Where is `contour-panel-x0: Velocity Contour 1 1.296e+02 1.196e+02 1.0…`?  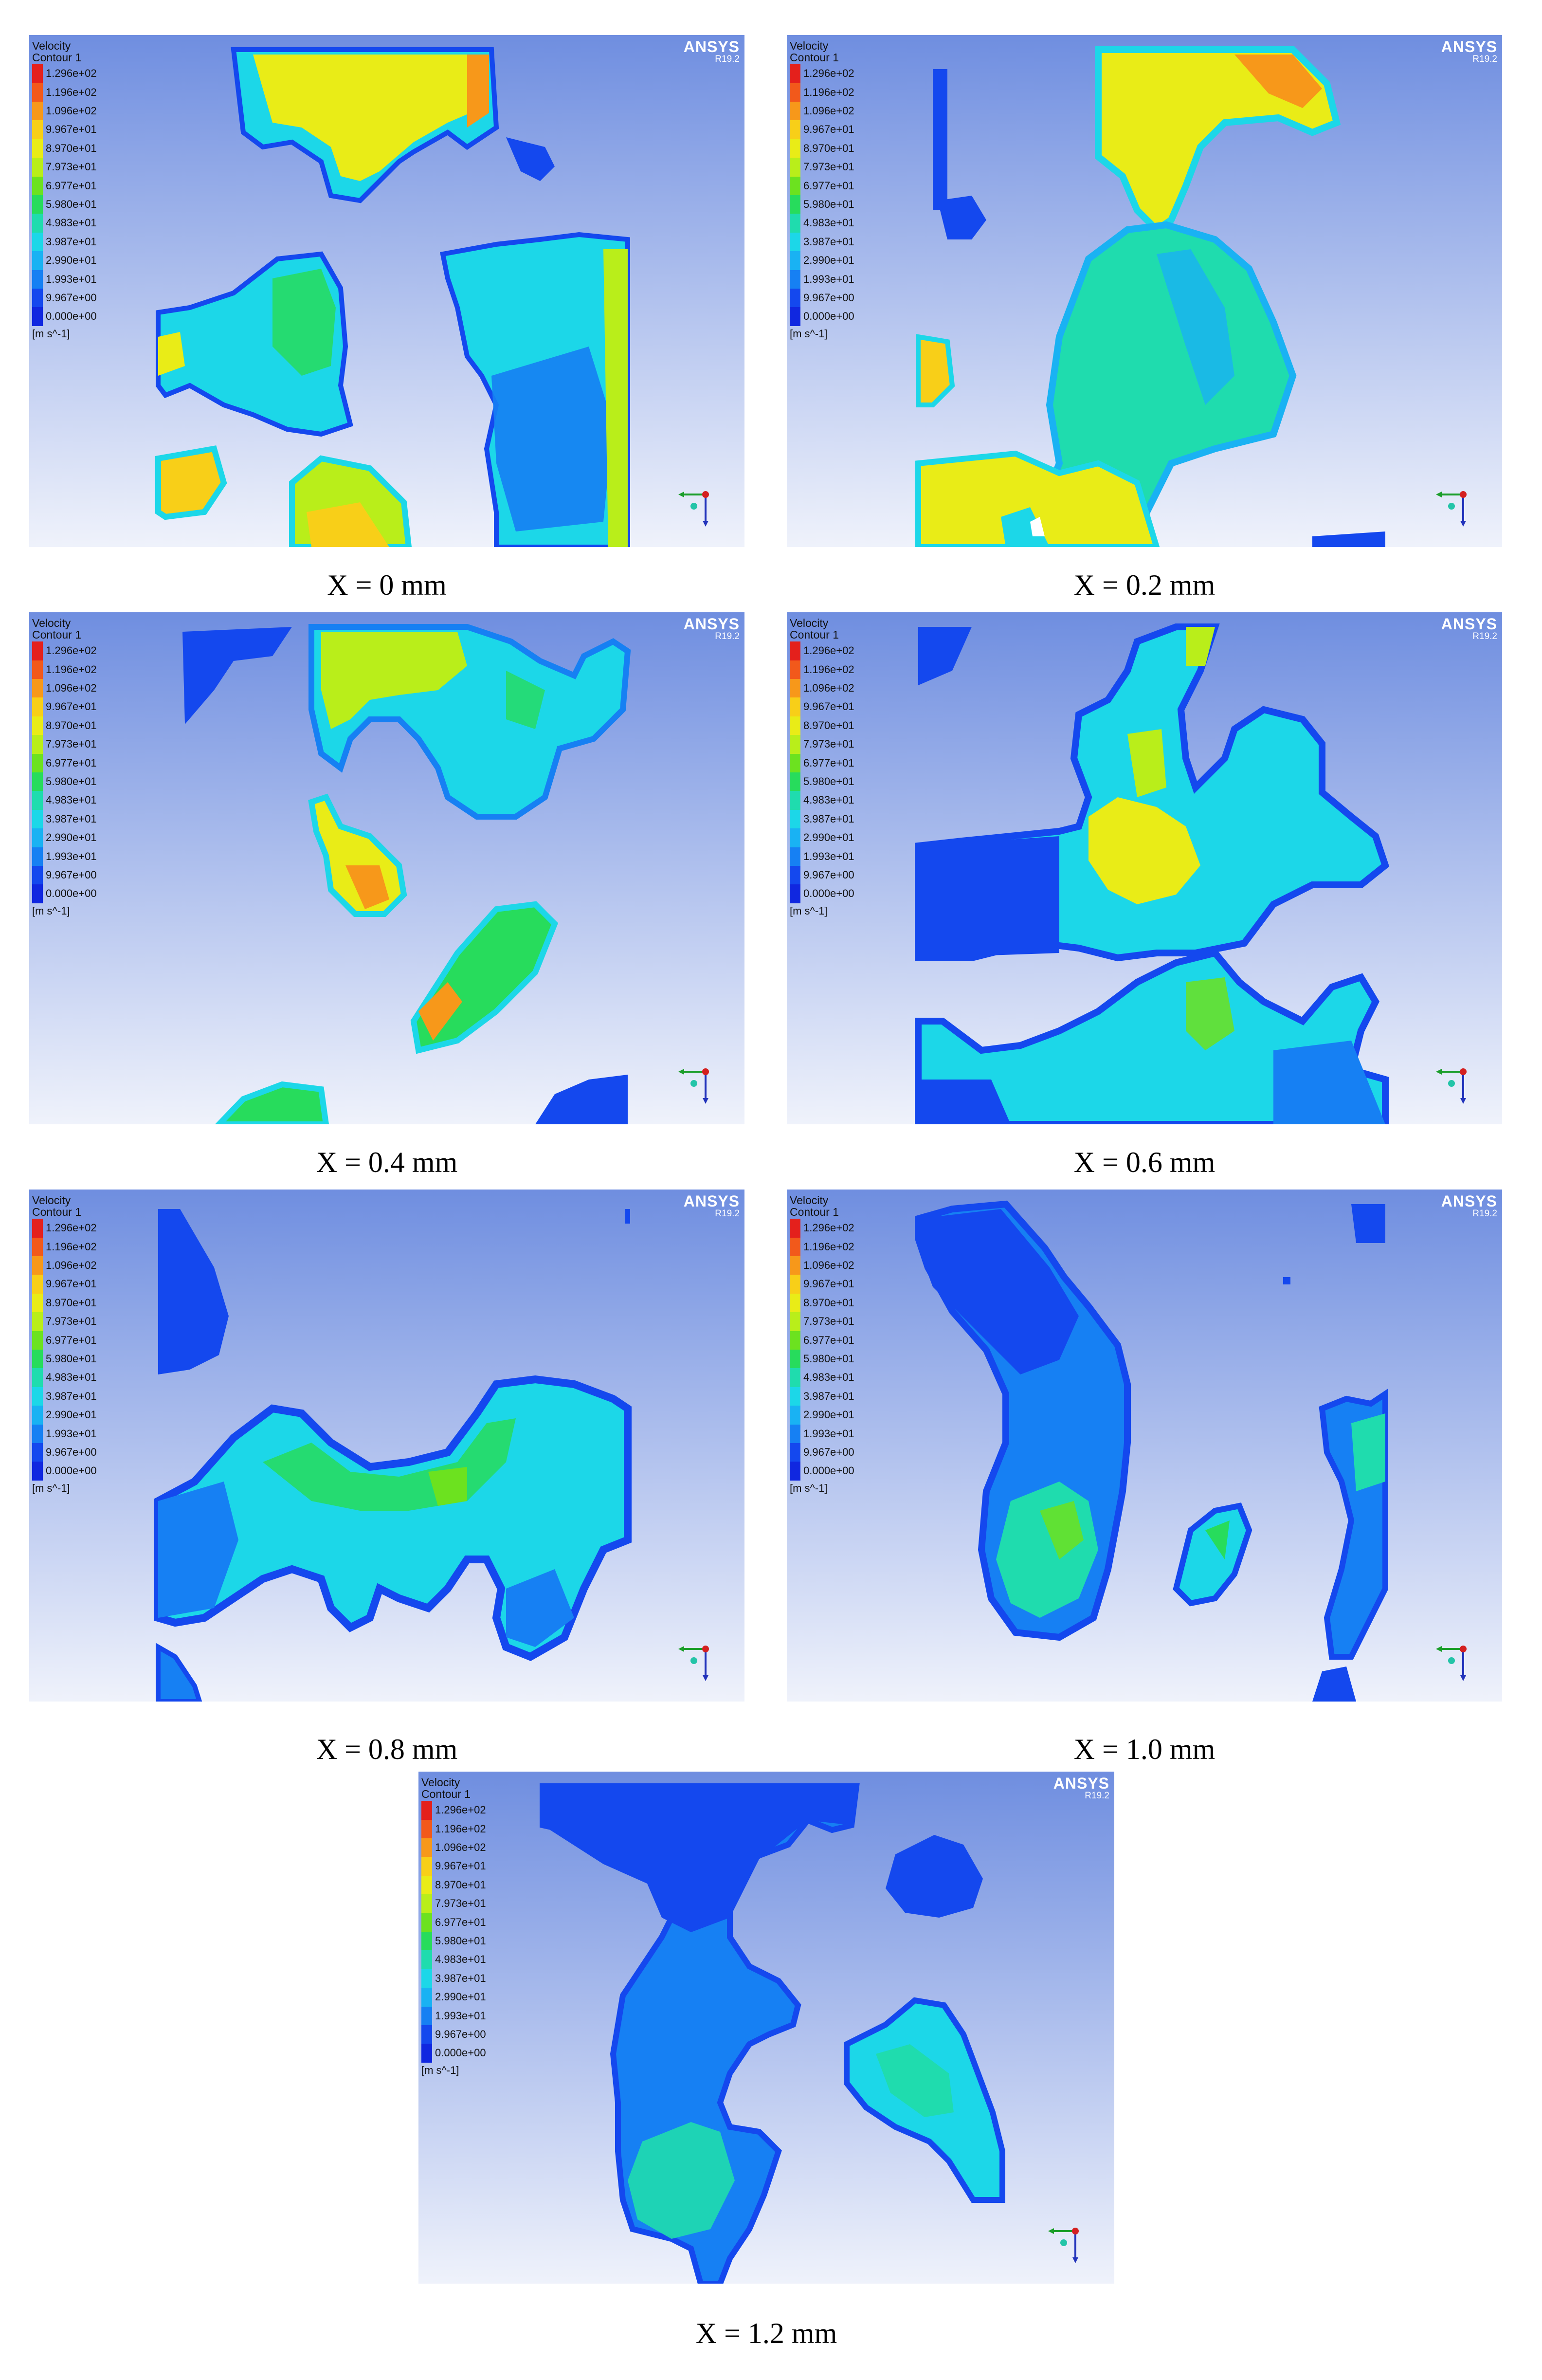 contour-panel-x0: Velocity Contour 1 1.296e+02 1.196e+02 1.0… is located at coordinates (386, 291).